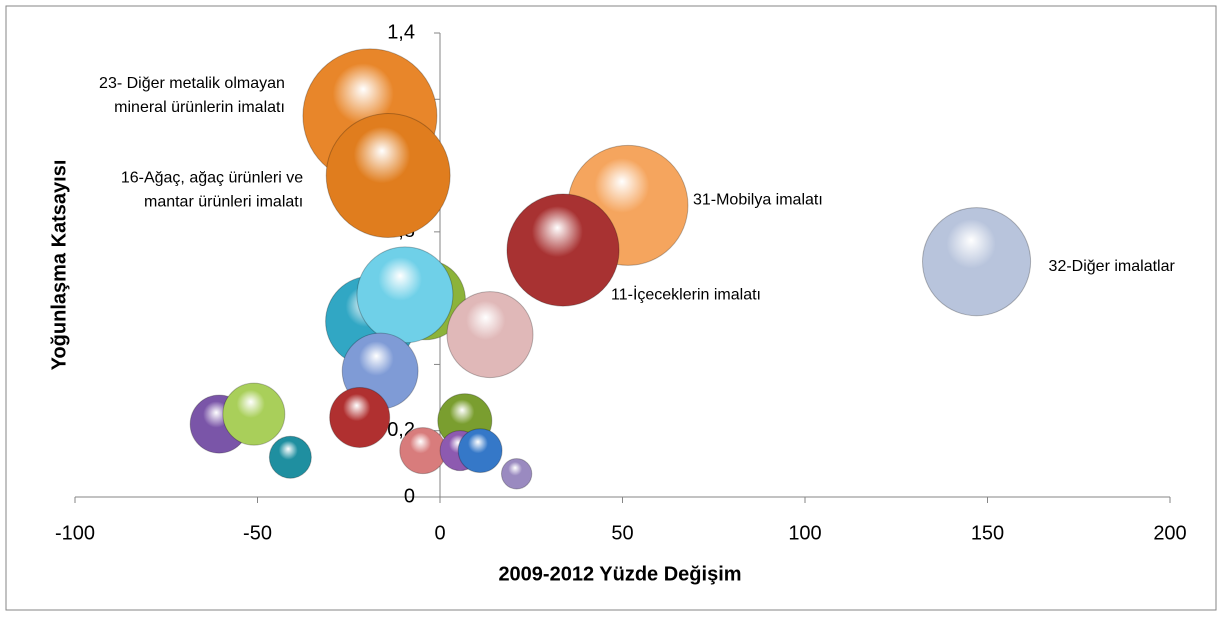  I want to click on bubble-label: 23- Diğer metalik olmayan, so click(192, 83).